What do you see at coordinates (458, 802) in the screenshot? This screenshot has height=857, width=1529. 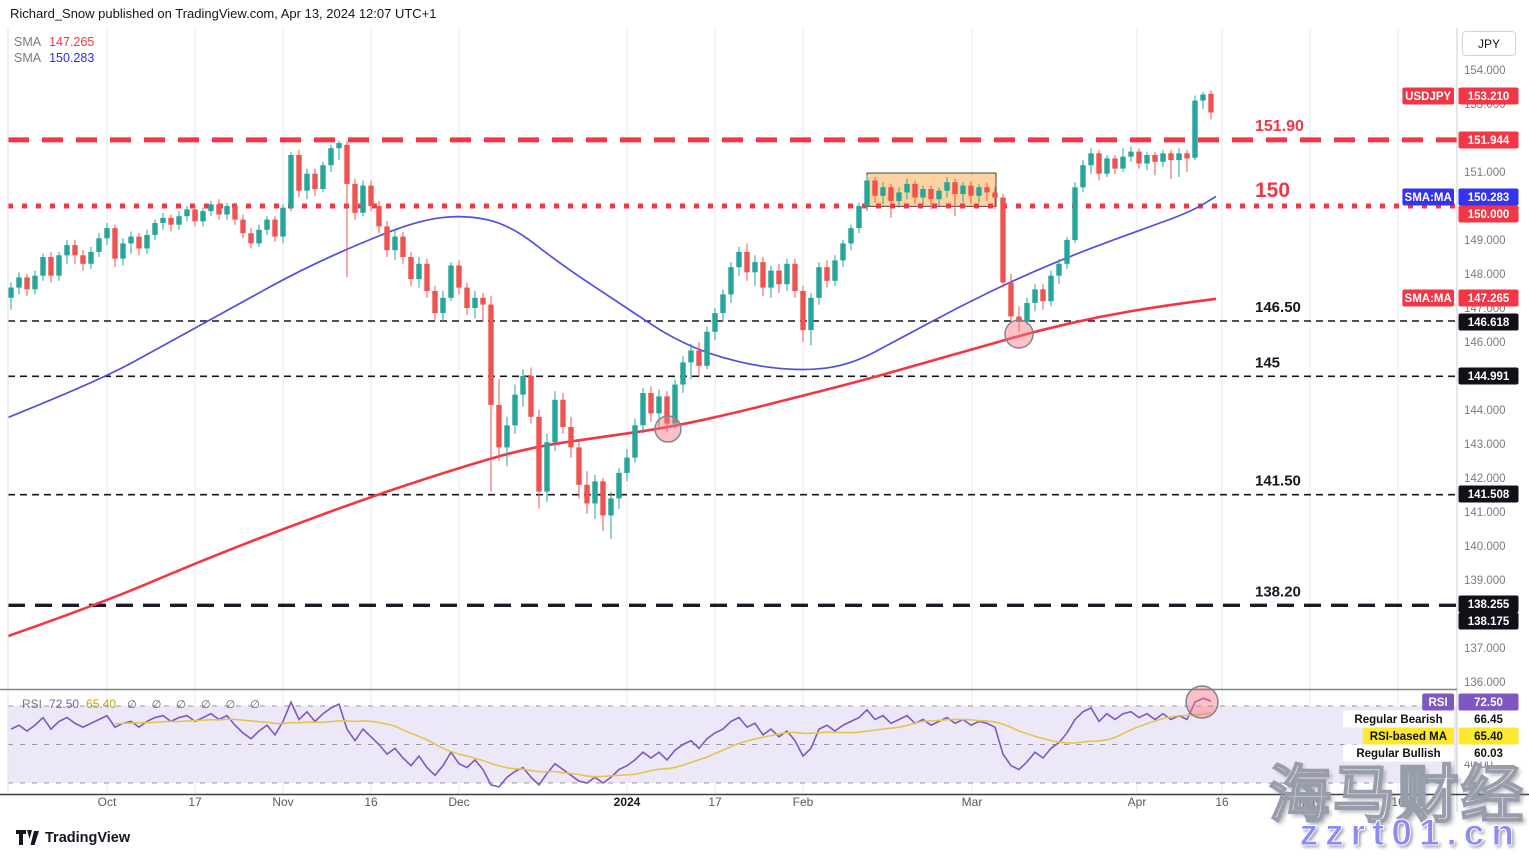 I see `svg-text: Dec` at bounding box center [458, 802].